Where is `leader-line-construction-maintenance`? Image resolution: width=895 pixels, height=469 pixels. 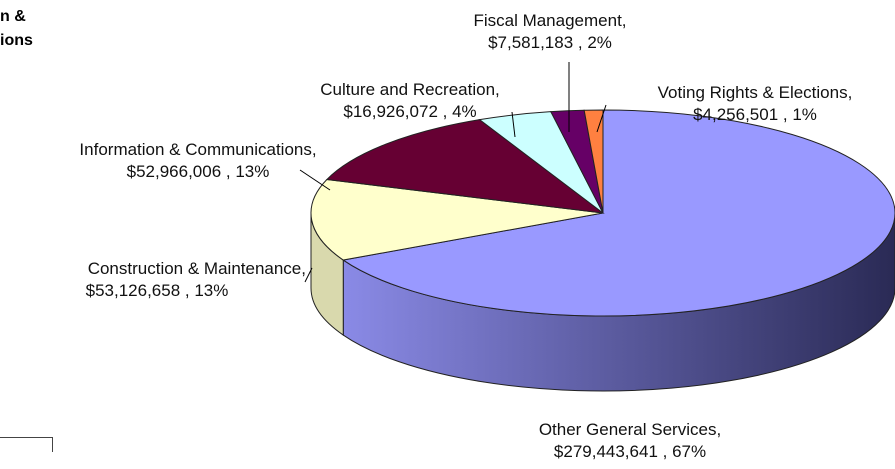
leader-line-construction-maintenance is located at coordinates (308, 275).